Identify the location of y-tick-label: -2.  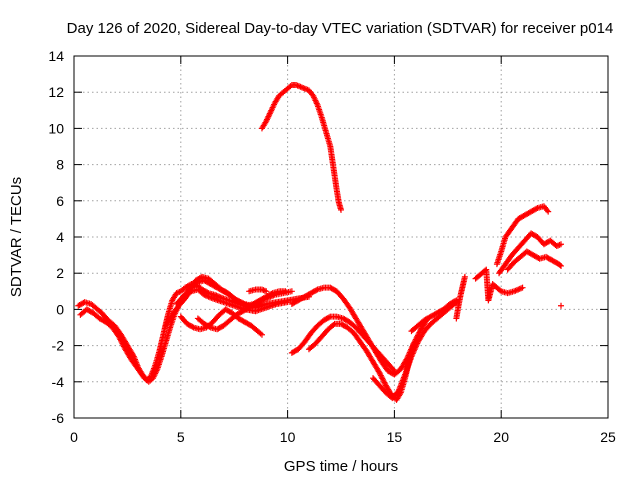
(58, 346).